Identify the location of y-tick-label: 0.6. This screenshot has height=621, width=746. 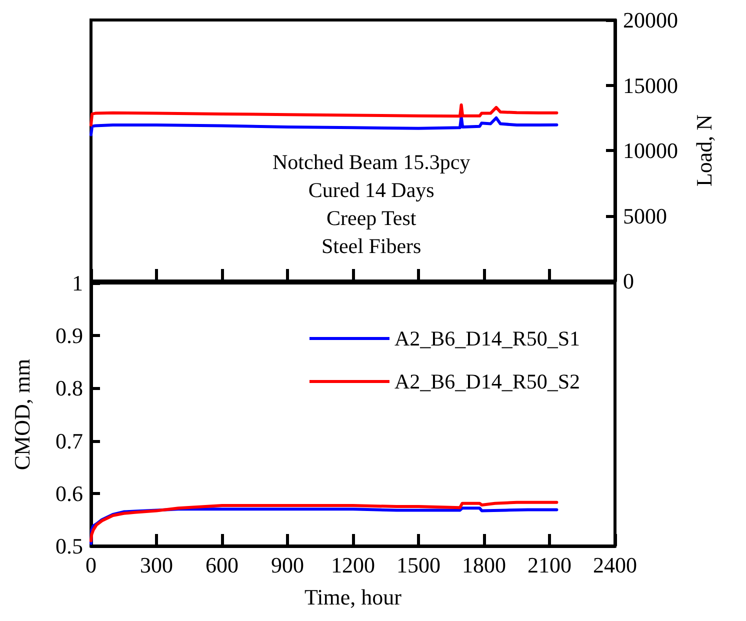
(69, 493).